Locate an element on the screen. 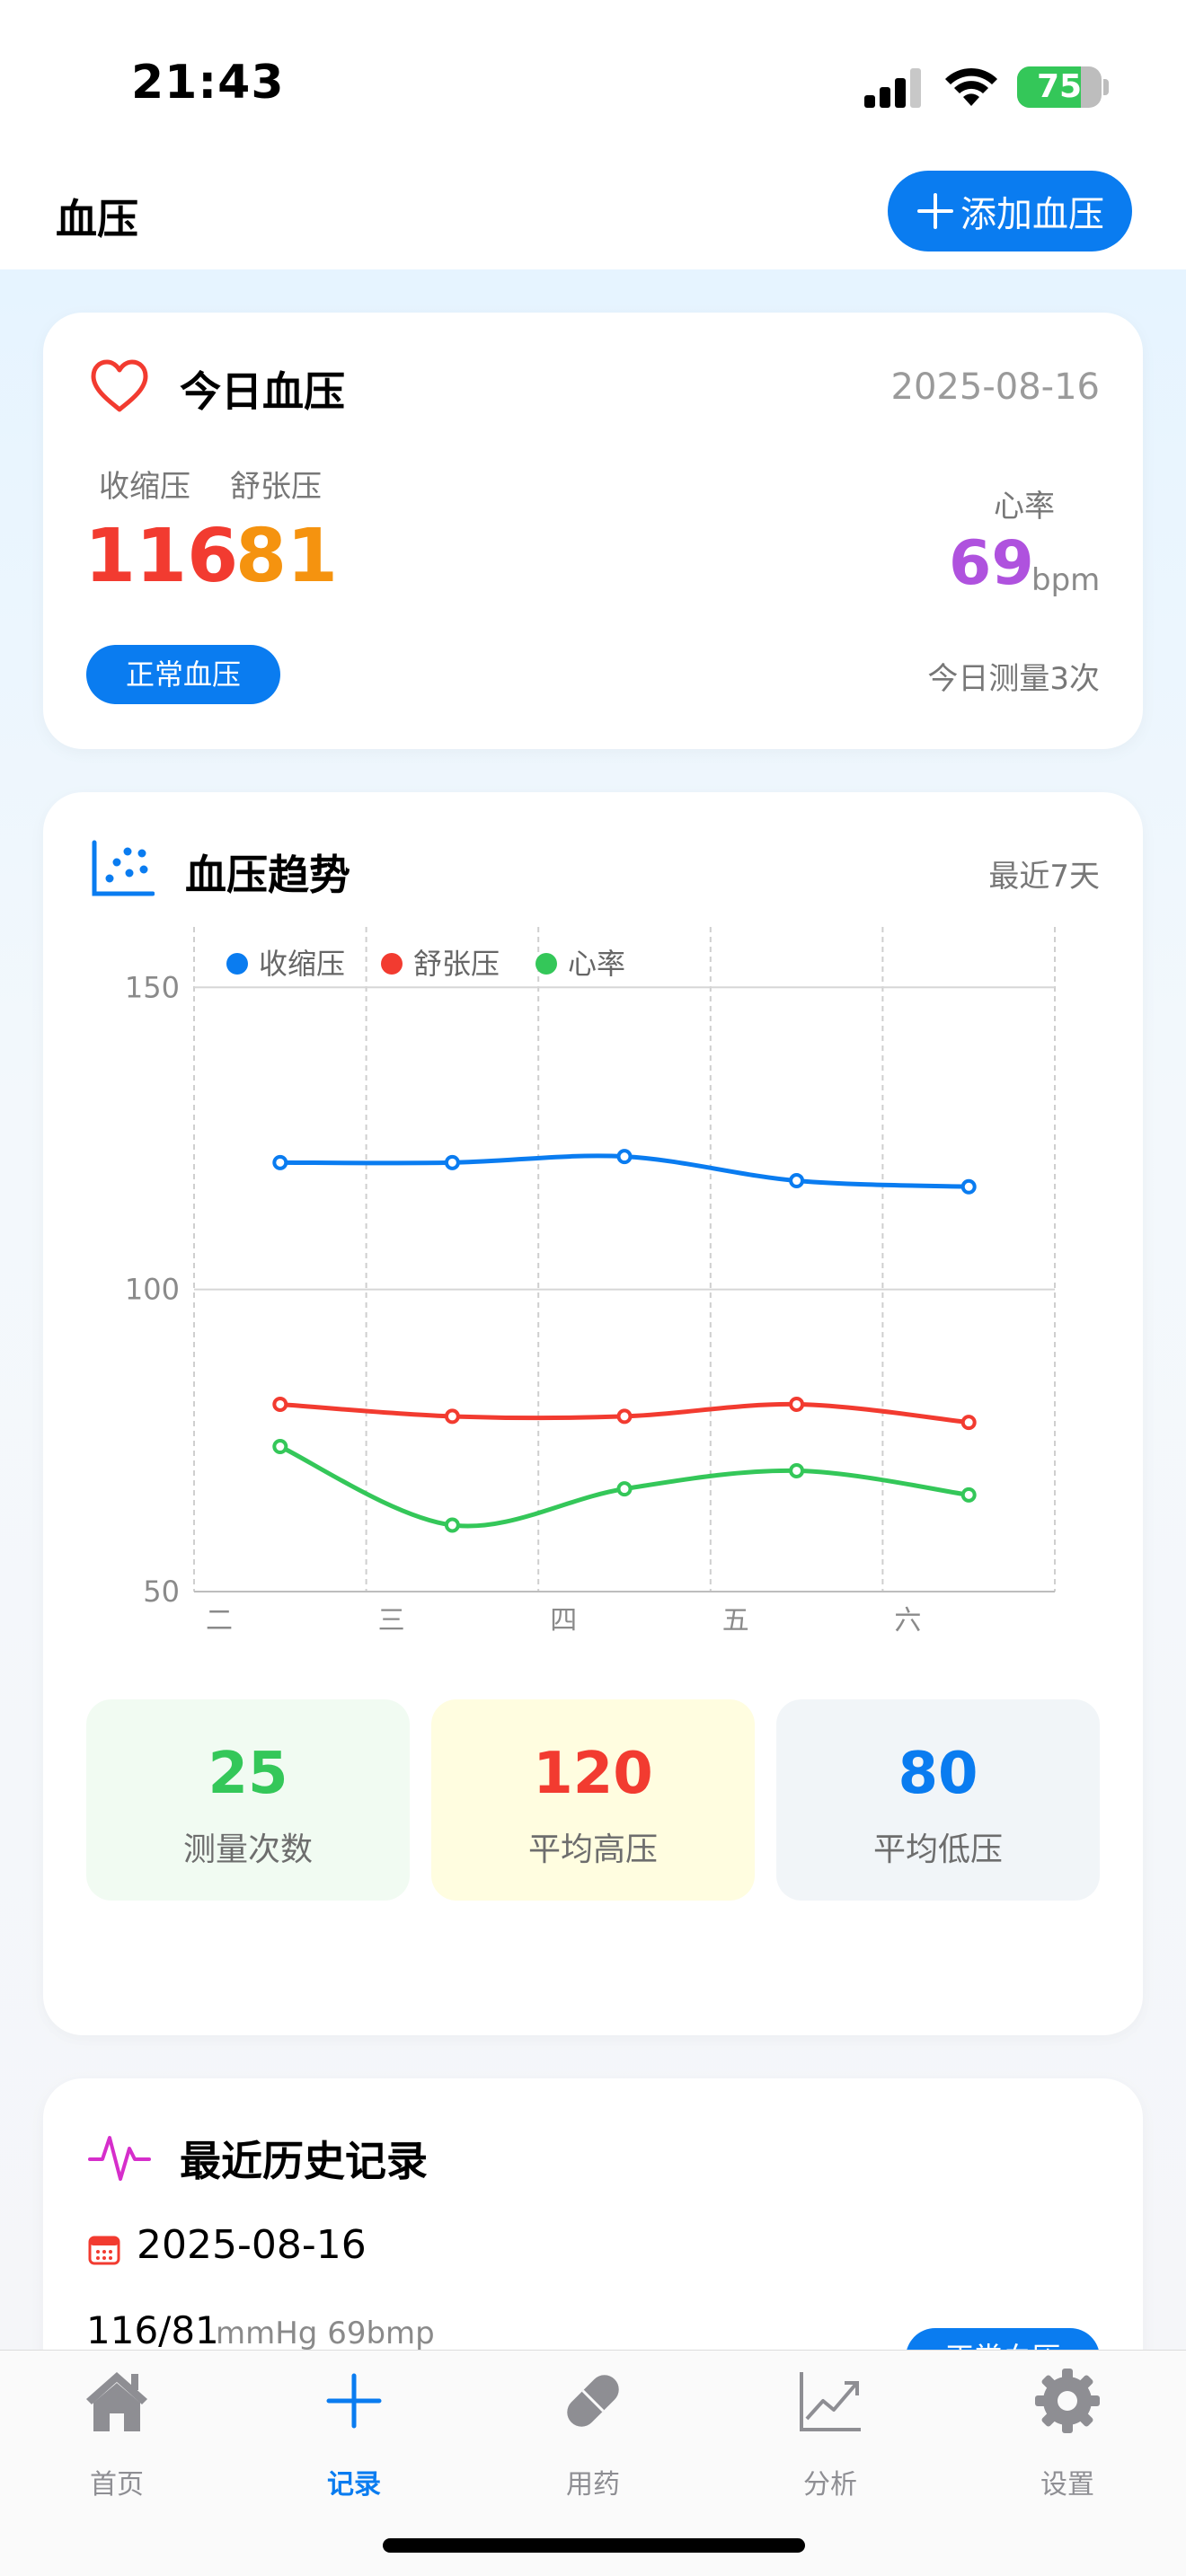  tab-home: 首页 is located at coordinates (117, 2434).